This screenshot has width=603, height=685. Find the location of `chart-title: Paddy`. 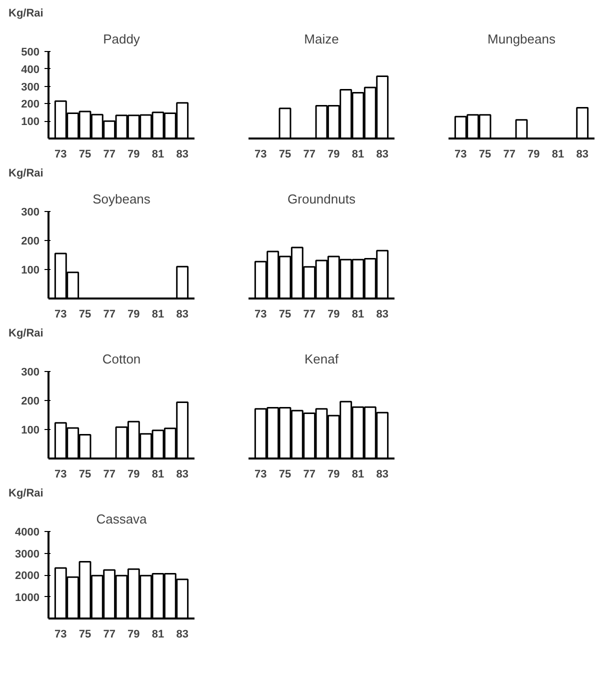

chart-title: Paddy is located at coordinates (121, 39).